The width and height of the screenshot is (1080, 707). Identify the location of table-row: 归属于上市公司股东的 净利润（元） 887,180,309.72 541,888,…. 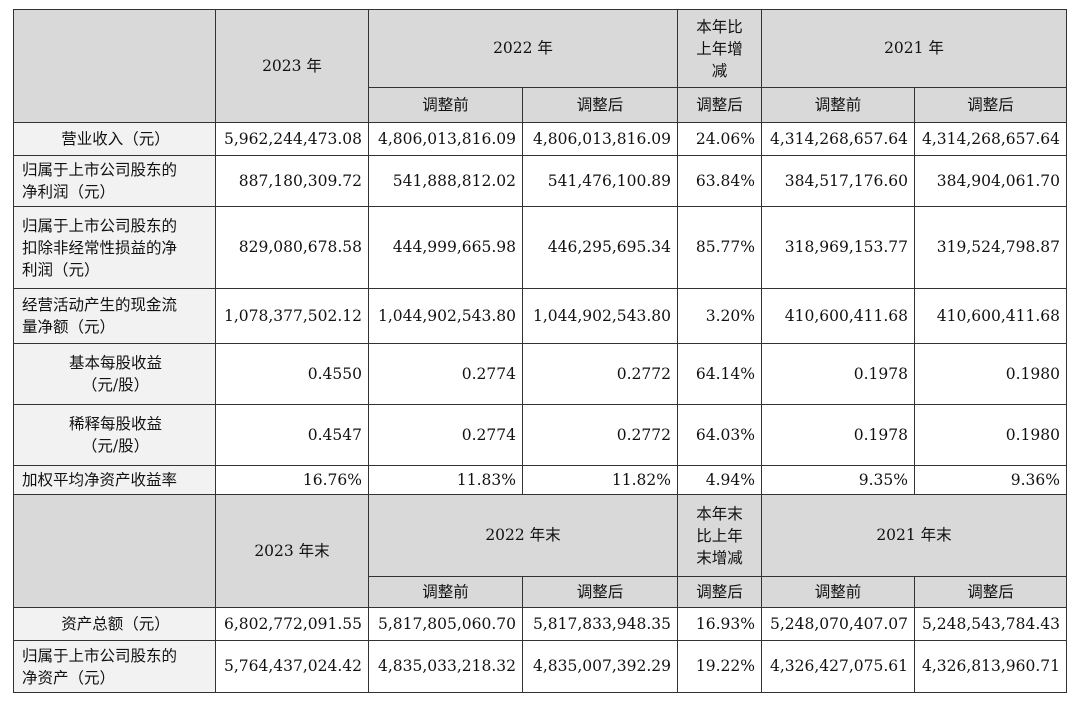
(540, 181).